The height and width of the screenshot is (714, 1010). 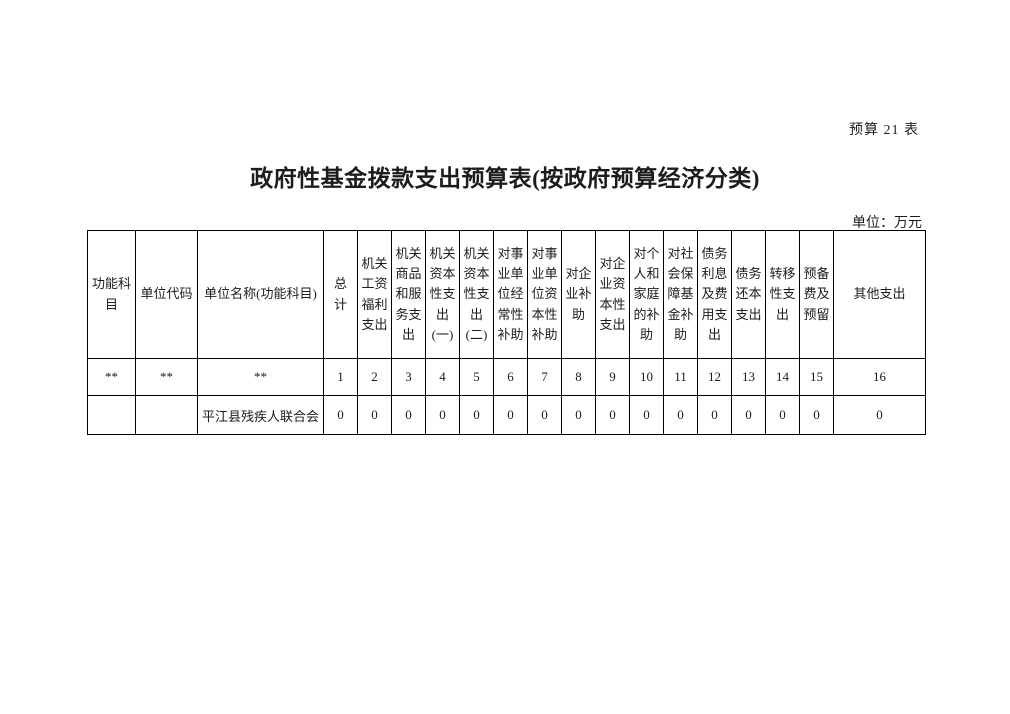 What do you see at coordinates (544, 377) in the screenshot?
I see `index-cell: 7` at bounding box center [544, 377].